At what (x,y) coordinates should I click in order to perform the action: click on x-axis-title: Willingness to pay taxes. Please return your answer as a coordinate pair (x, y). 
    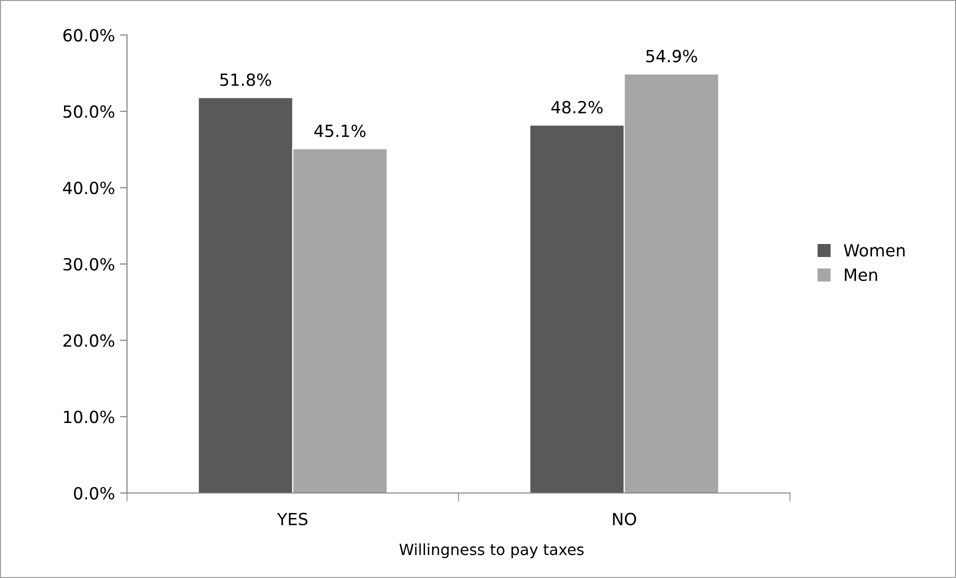
    Looking at the image, I should click on (491, 550).